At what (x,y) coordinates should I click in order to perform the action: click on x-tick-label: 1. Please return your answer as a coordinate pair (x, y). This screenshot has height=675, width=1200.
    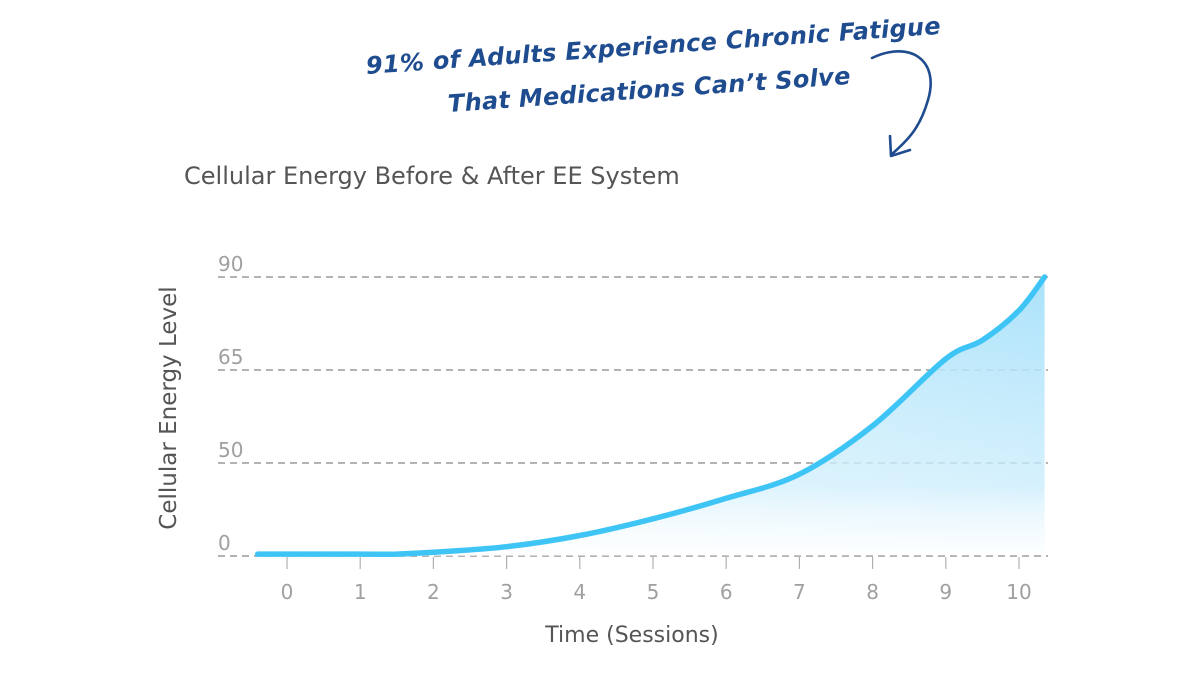
    Looking at the image, I should click on (360, 592).